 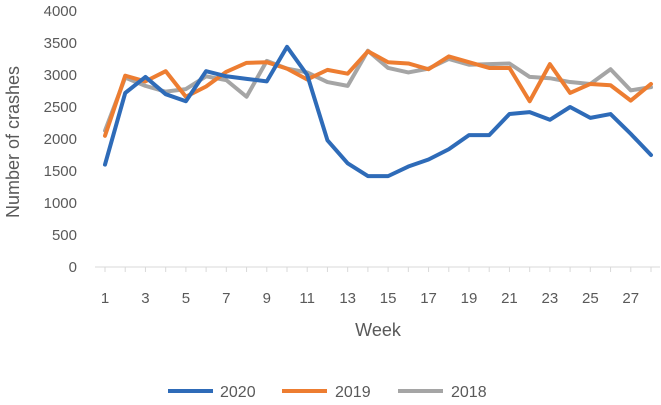 What do you see at coordinates (60, 203) in the screenshot?
I see `y-tick-label: 1000` at bounding box center [60, 203].